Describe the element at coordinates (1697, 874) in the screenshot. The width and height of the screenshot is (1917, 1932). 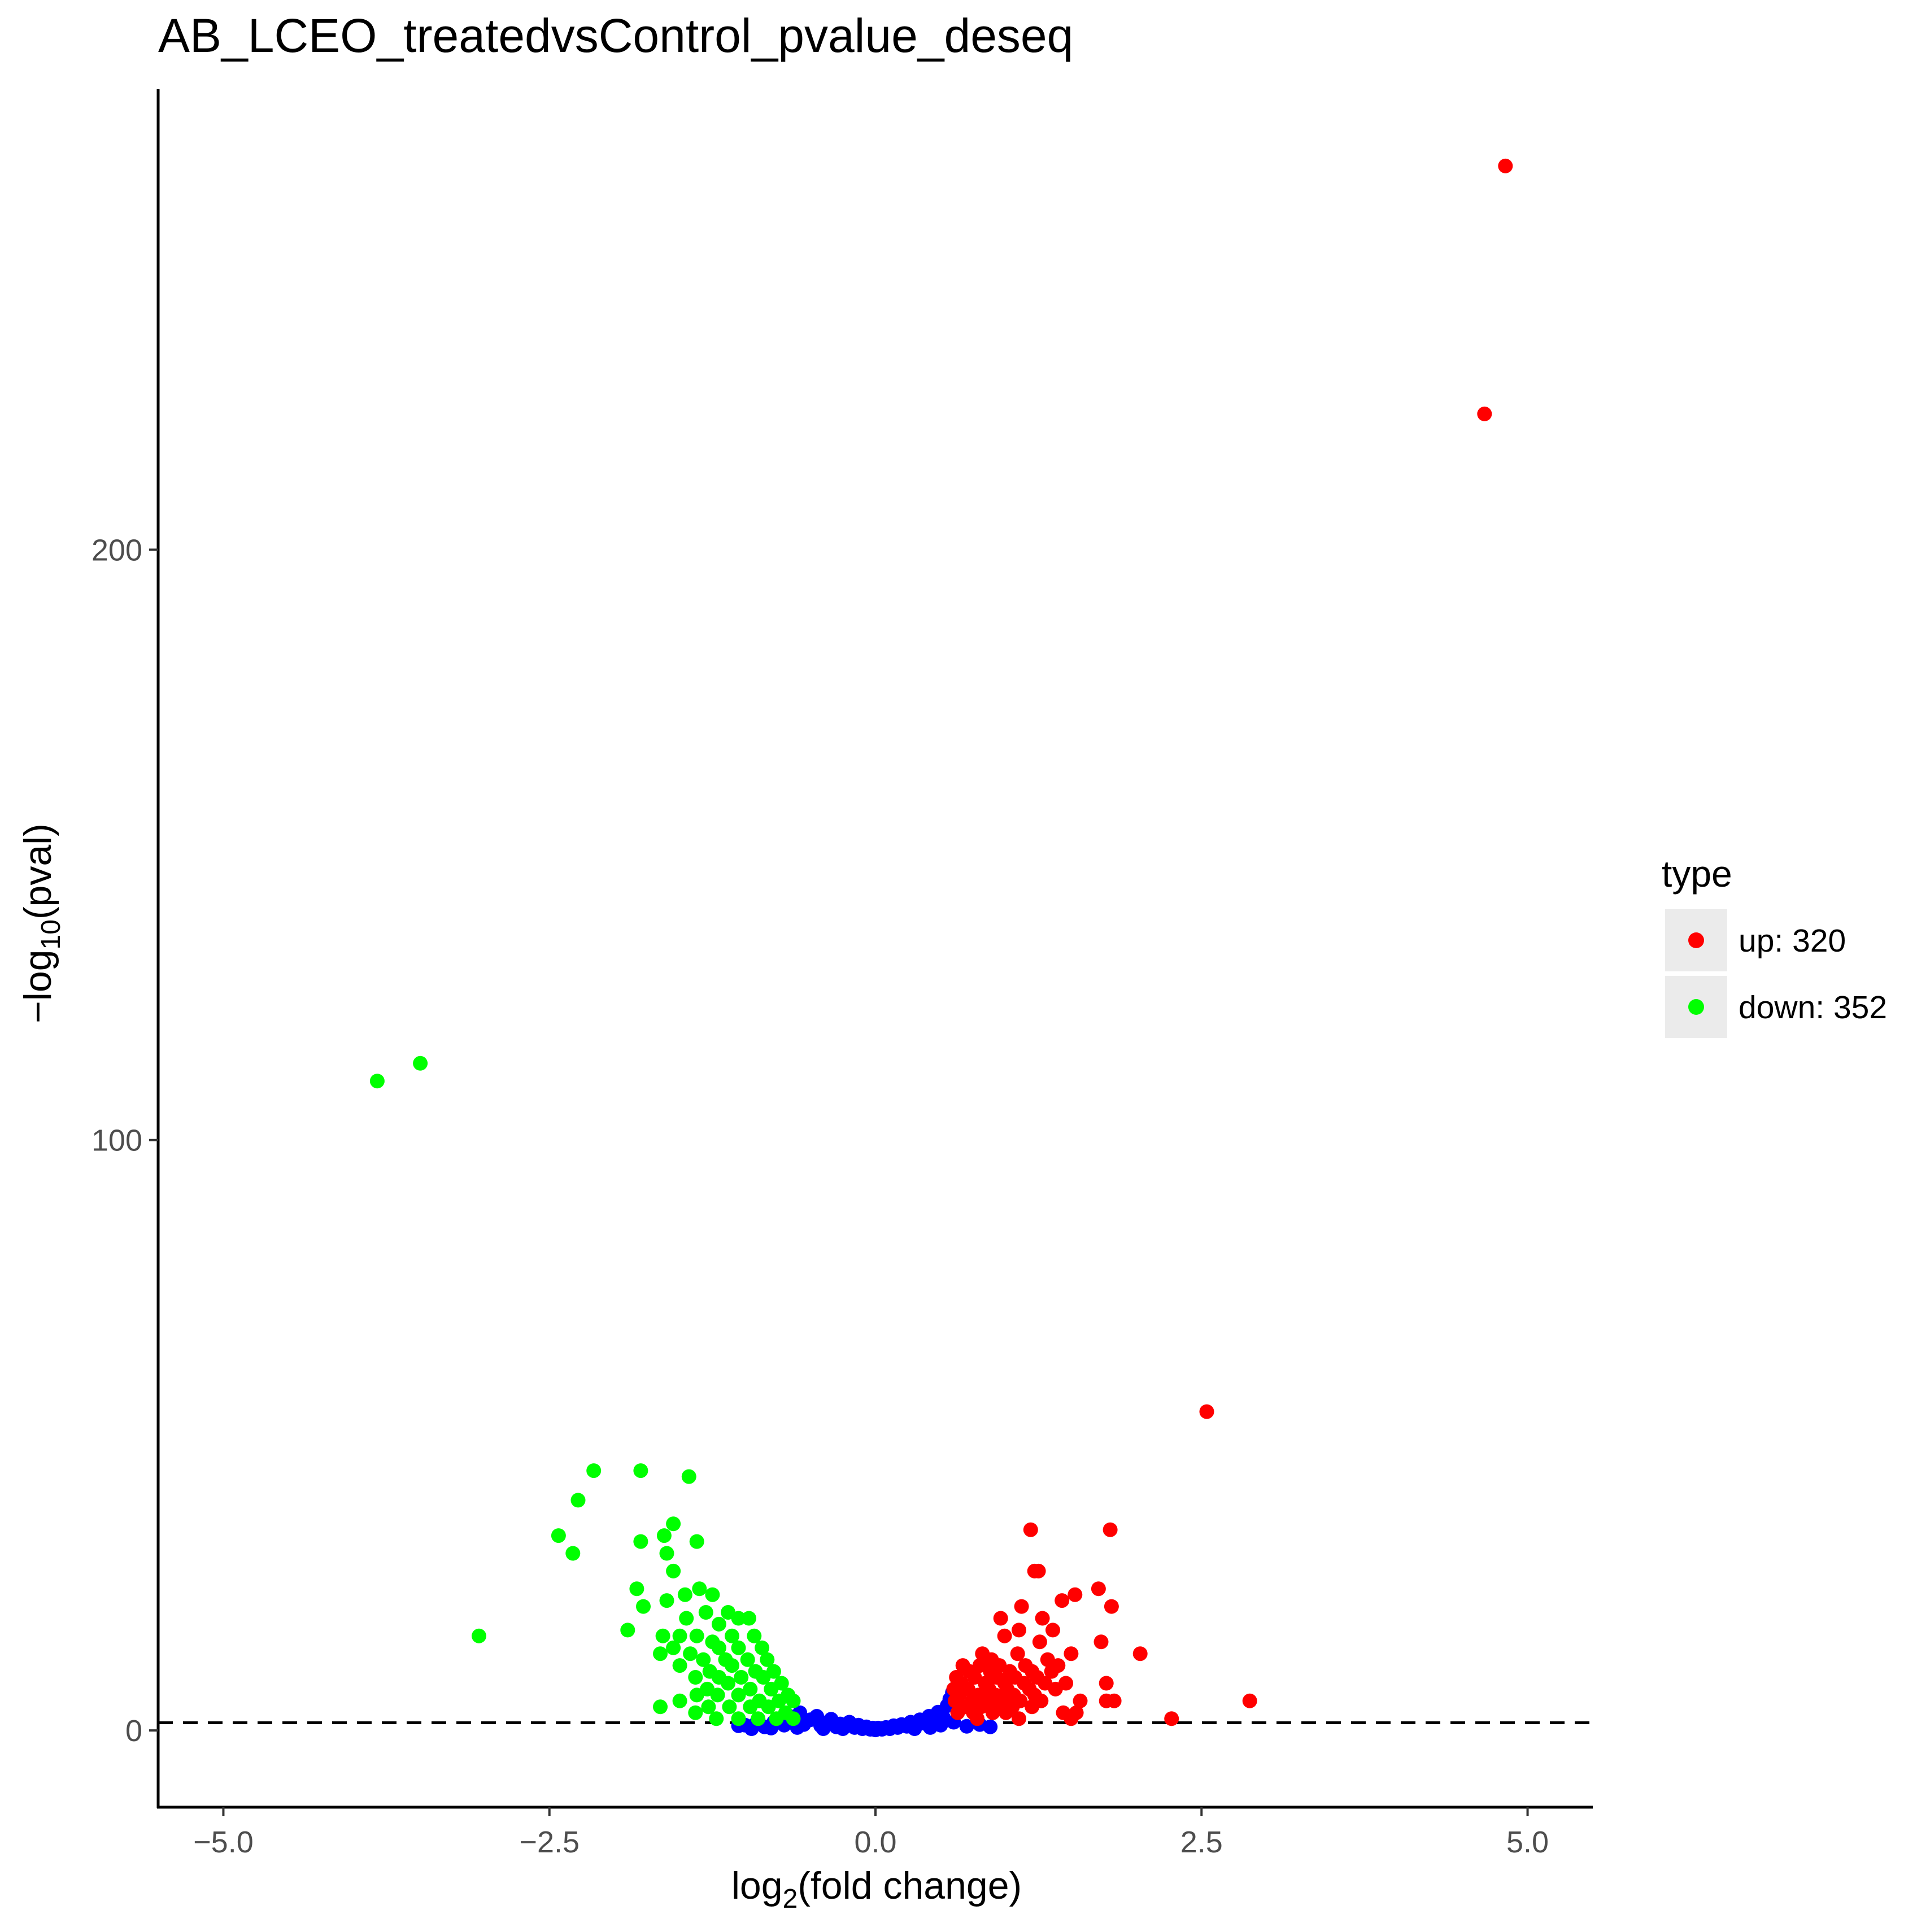
I see `legend-title: type` at that location.